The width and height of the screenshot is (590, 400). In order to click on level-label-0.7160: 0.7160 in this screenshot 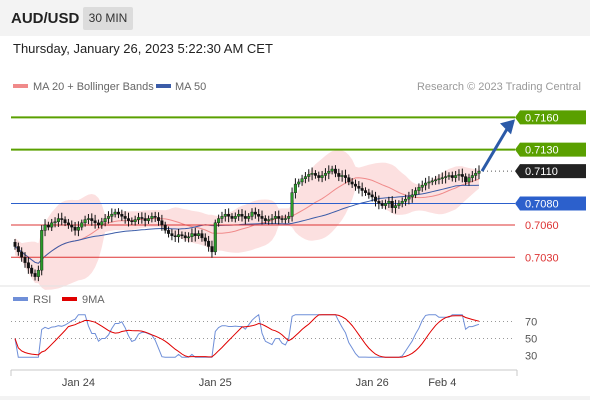, I will do `click(542, 118)`.